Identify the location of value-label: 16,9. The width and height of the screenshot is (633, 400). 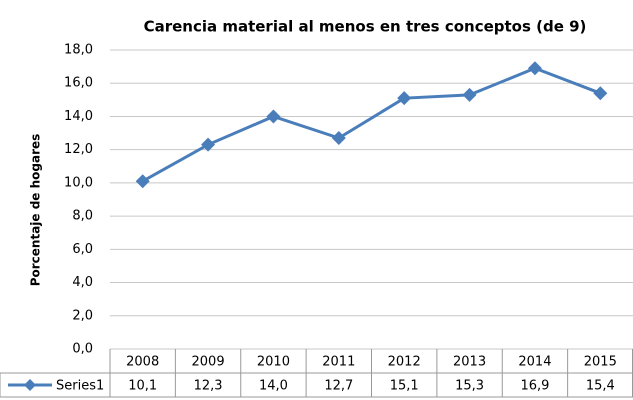
(534, 386).